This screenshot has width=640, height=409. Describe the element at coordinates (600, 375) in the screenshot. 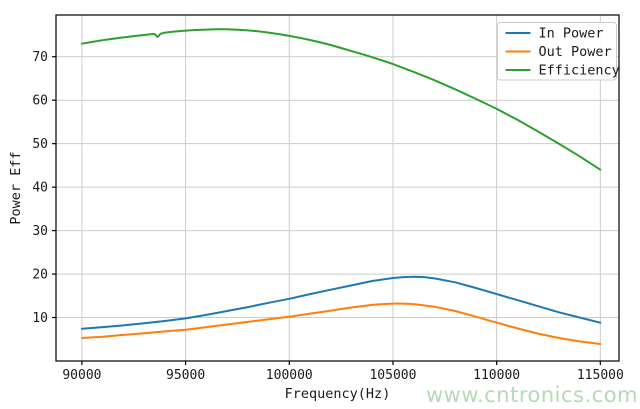

I see `x-tick-label: 115000` at that location.